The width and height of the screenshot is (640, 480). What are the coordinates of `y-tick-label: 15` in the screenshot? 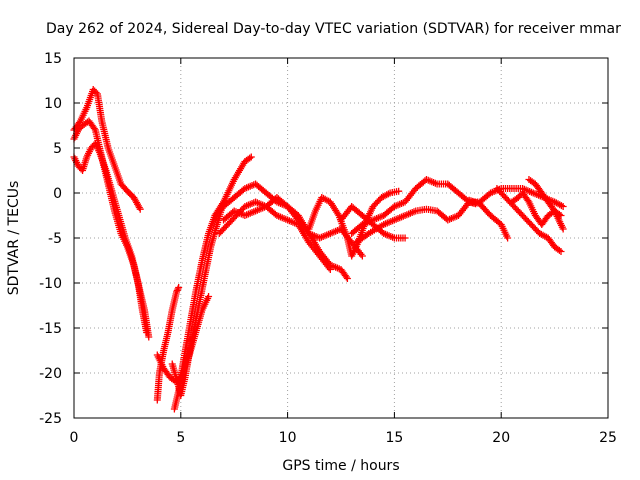 It's located at (53, 59).